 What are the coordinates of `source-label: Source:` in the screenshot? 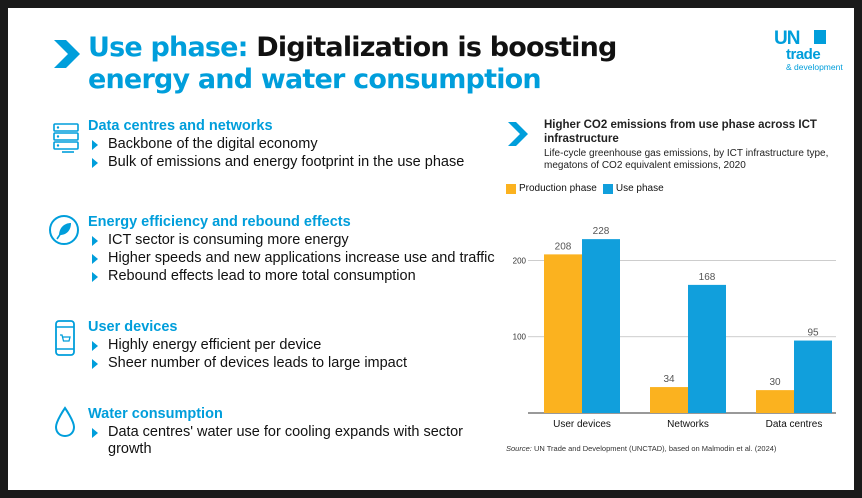 It's located at (519, 448).